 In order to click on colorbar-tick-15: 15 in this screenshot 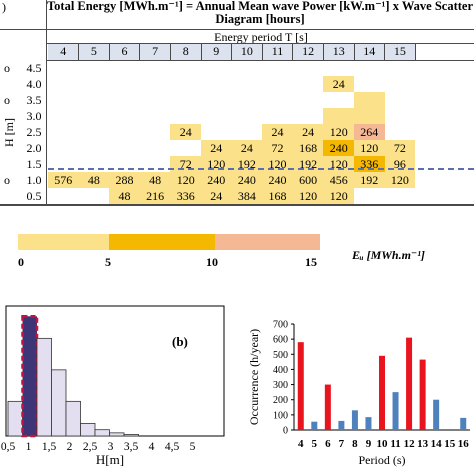, I will do `click(311, 262)`.